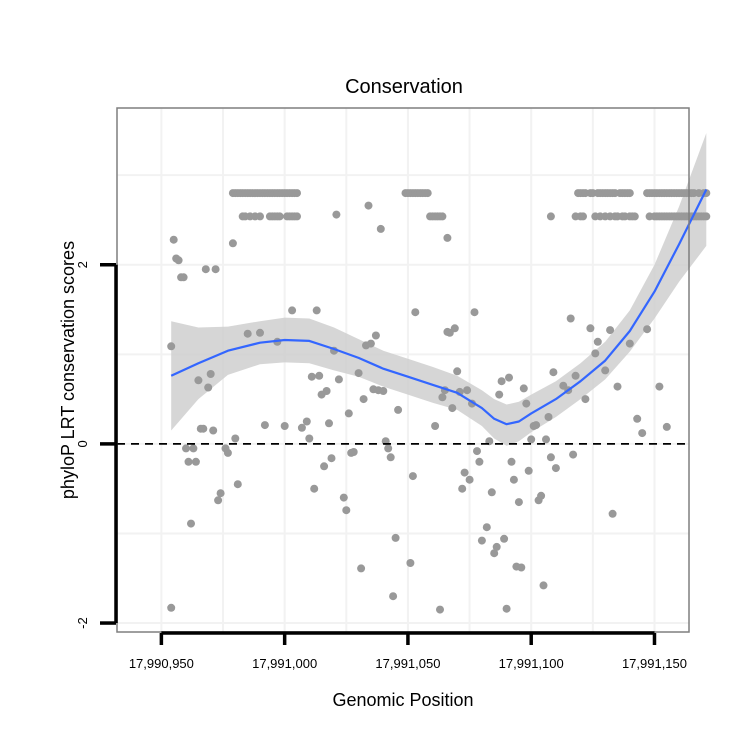 Image resolution: width=750 pixels, height=750 pixels. What do you see at coordinates (68, 370) in the screenshot?
I see `y-axis-title: phyloP LRT conservation scores` at bounding box center [68, 370].